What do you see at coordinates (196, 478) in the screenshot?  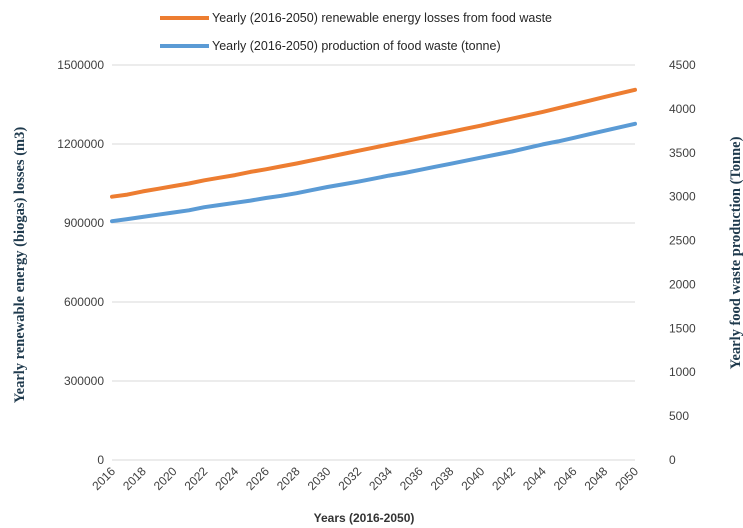 I see `x-tick-label: 2022` at bounding box center [196, 478].